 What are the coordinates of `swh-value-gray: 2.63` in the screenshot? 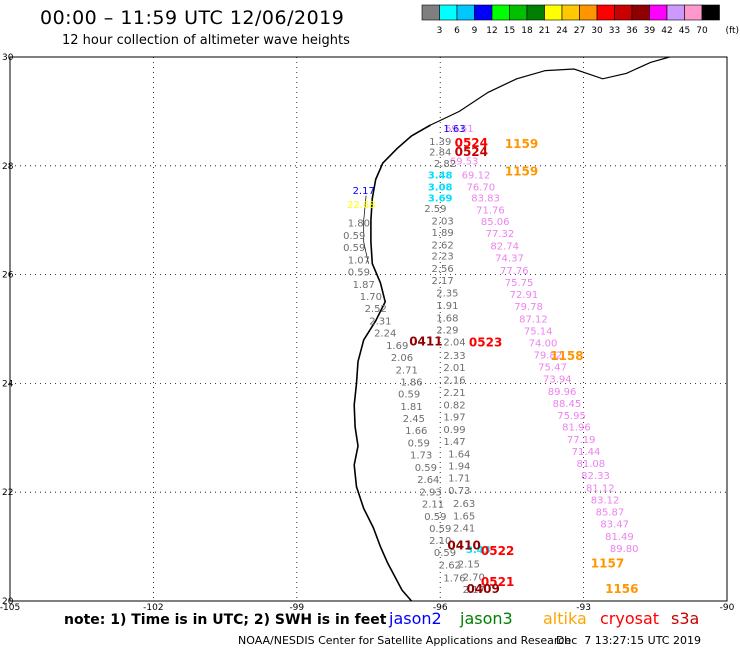 It's located at (464, 504).